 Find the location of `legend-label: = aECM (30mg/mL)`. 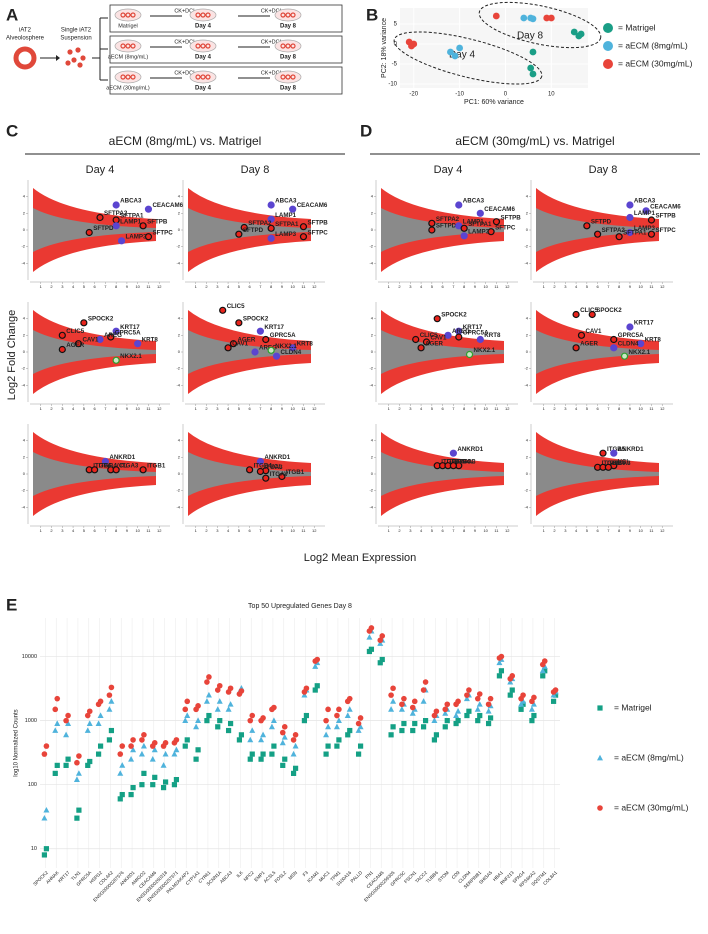

legend-label: = aECM (30mg/mL) is located at coordinates (651, 807).